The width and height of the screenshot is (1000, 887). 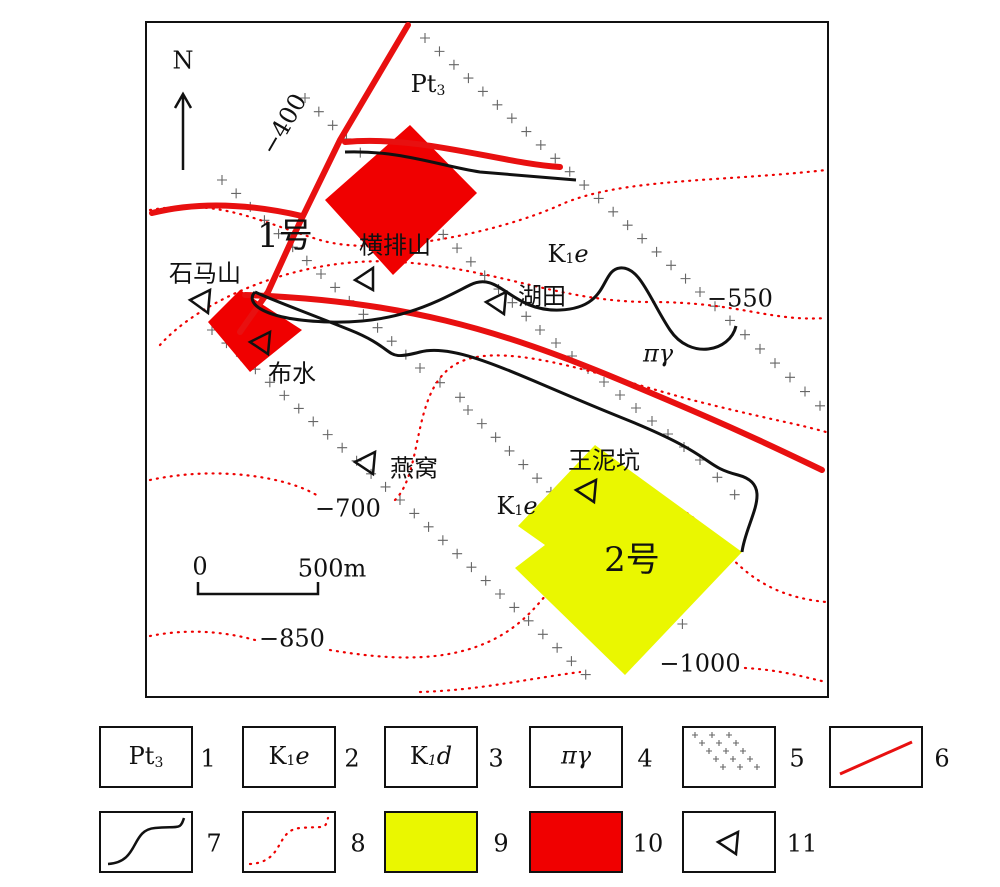 I want to click on rock-label: πγ, so click(x=658, y=354).